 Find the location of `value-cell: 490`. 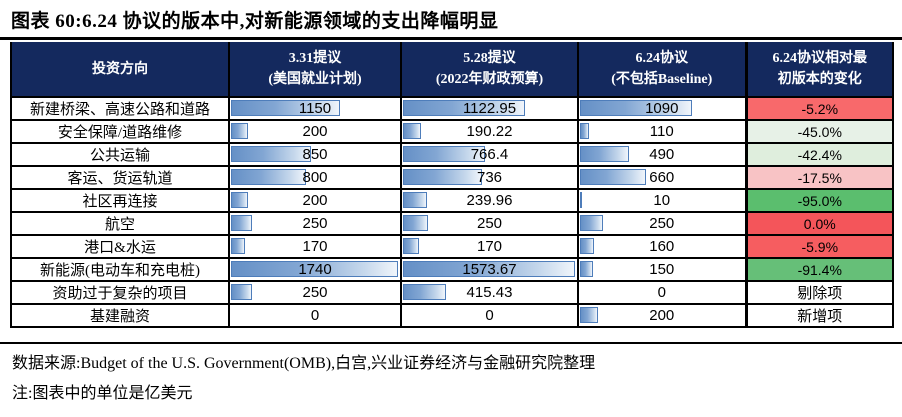

value-cell: 490 is located at coordinates (662, 154).